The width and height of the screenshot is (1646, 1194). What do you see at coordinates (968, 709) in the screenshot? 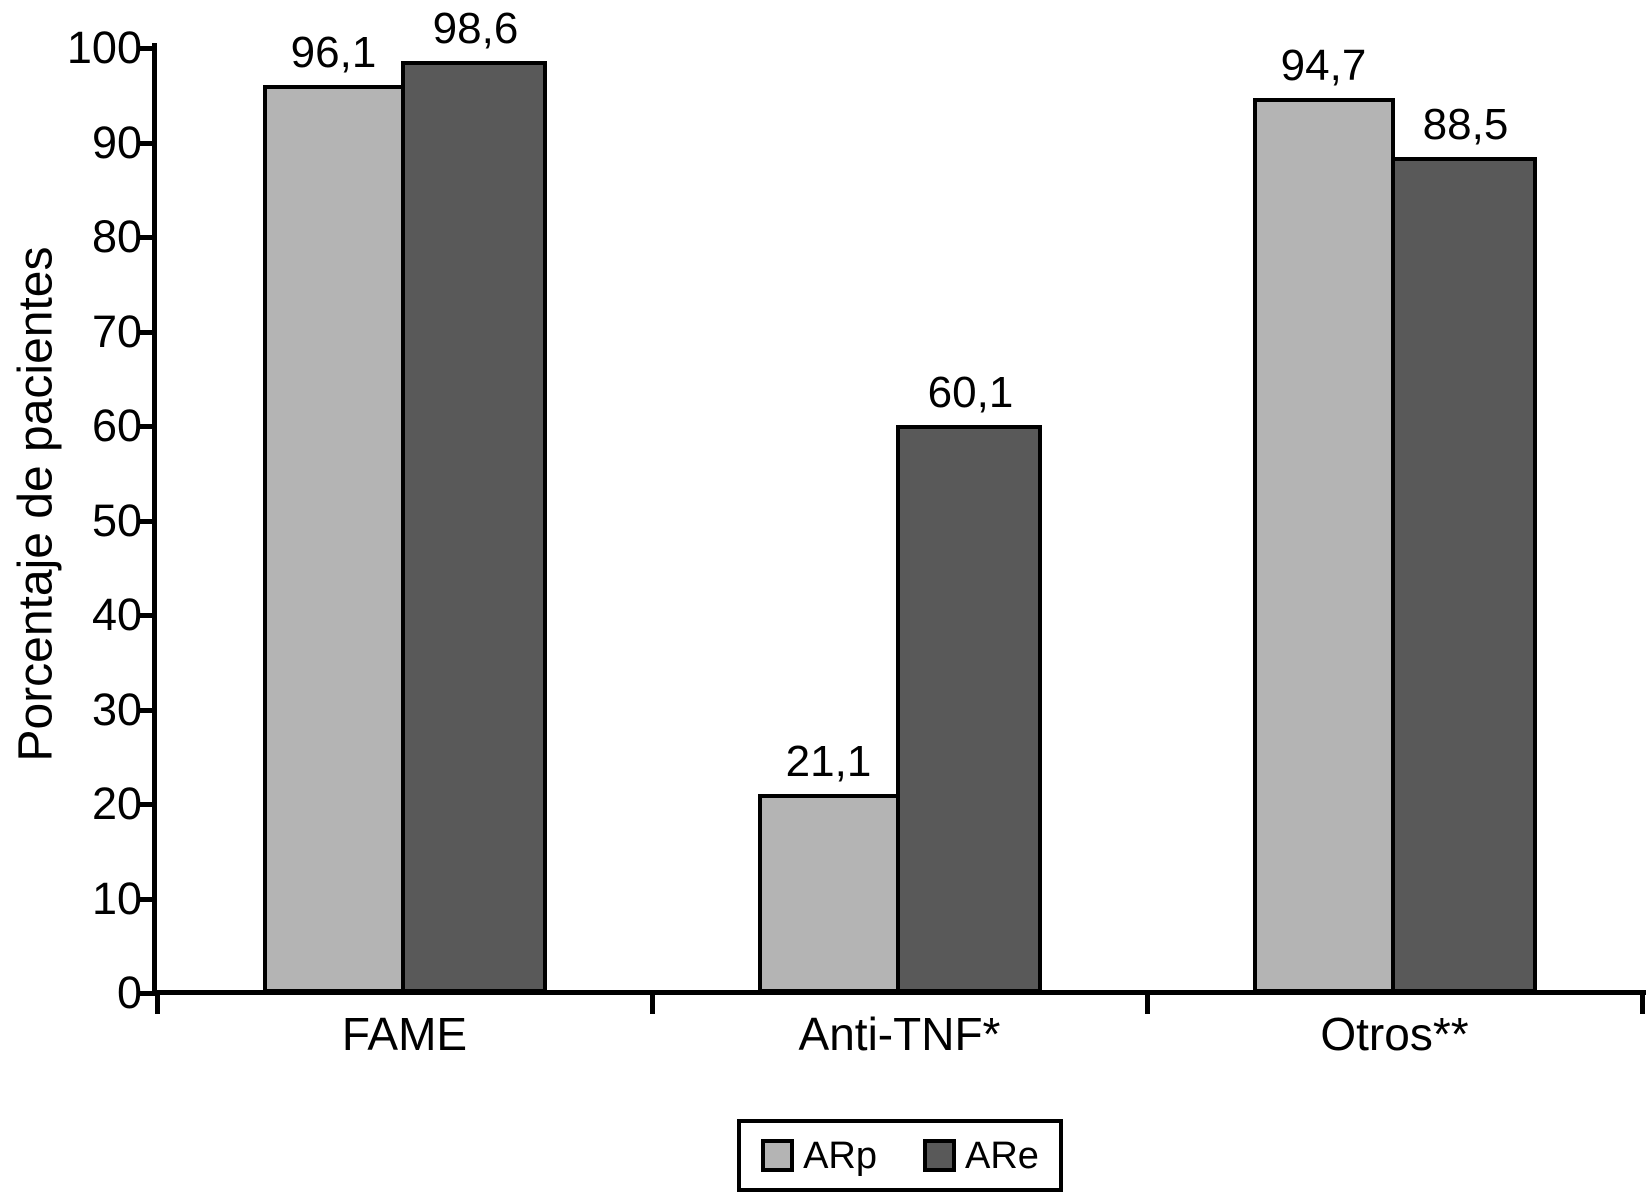
I see `bar-ARe-Anti-TNF*` at bounding box center [968, 709].